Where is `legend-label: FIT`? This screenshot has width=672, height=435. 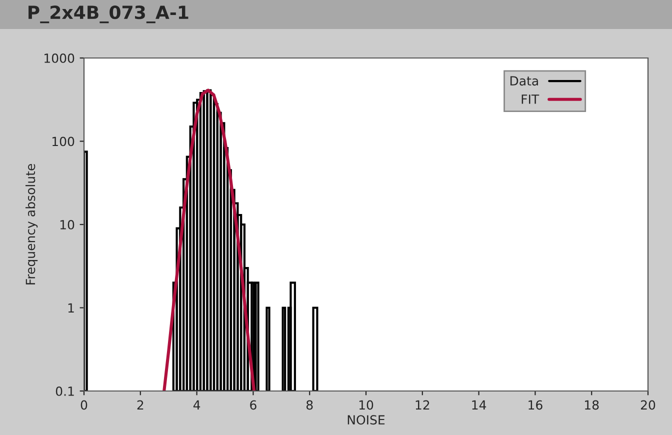 legend-label: FIT is located at coordinates (531, 99).